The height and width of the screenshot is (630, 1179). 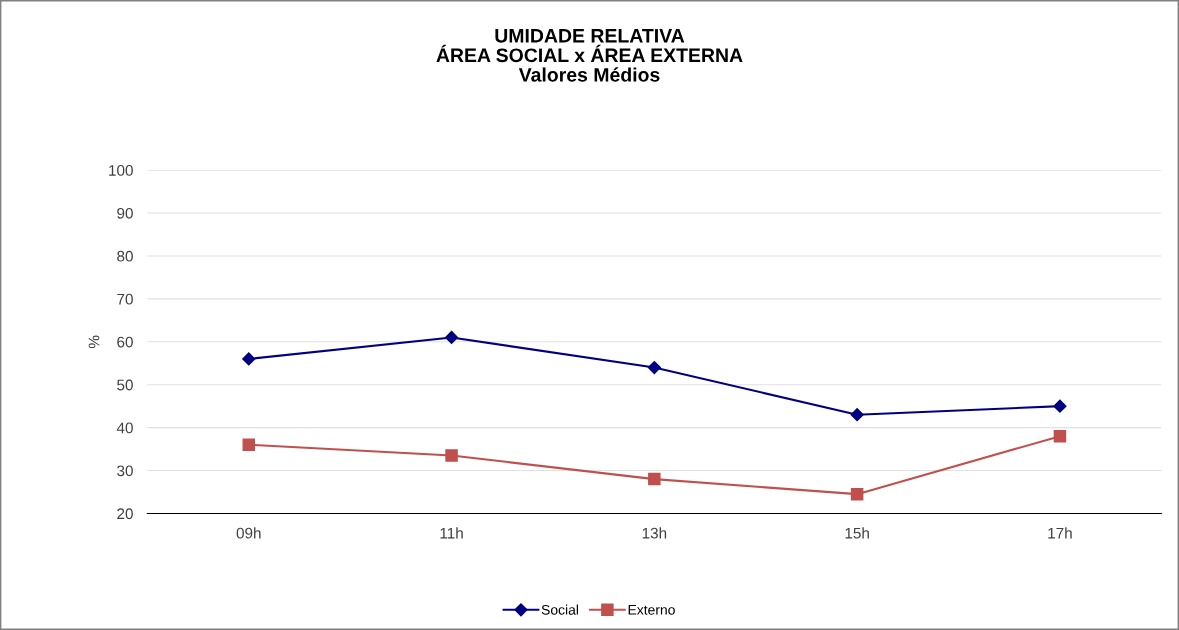 What do you see at coordinates (125, 256) in the screenshot?
I see `y-tick-label: 80` at bounding box center [125, 256].